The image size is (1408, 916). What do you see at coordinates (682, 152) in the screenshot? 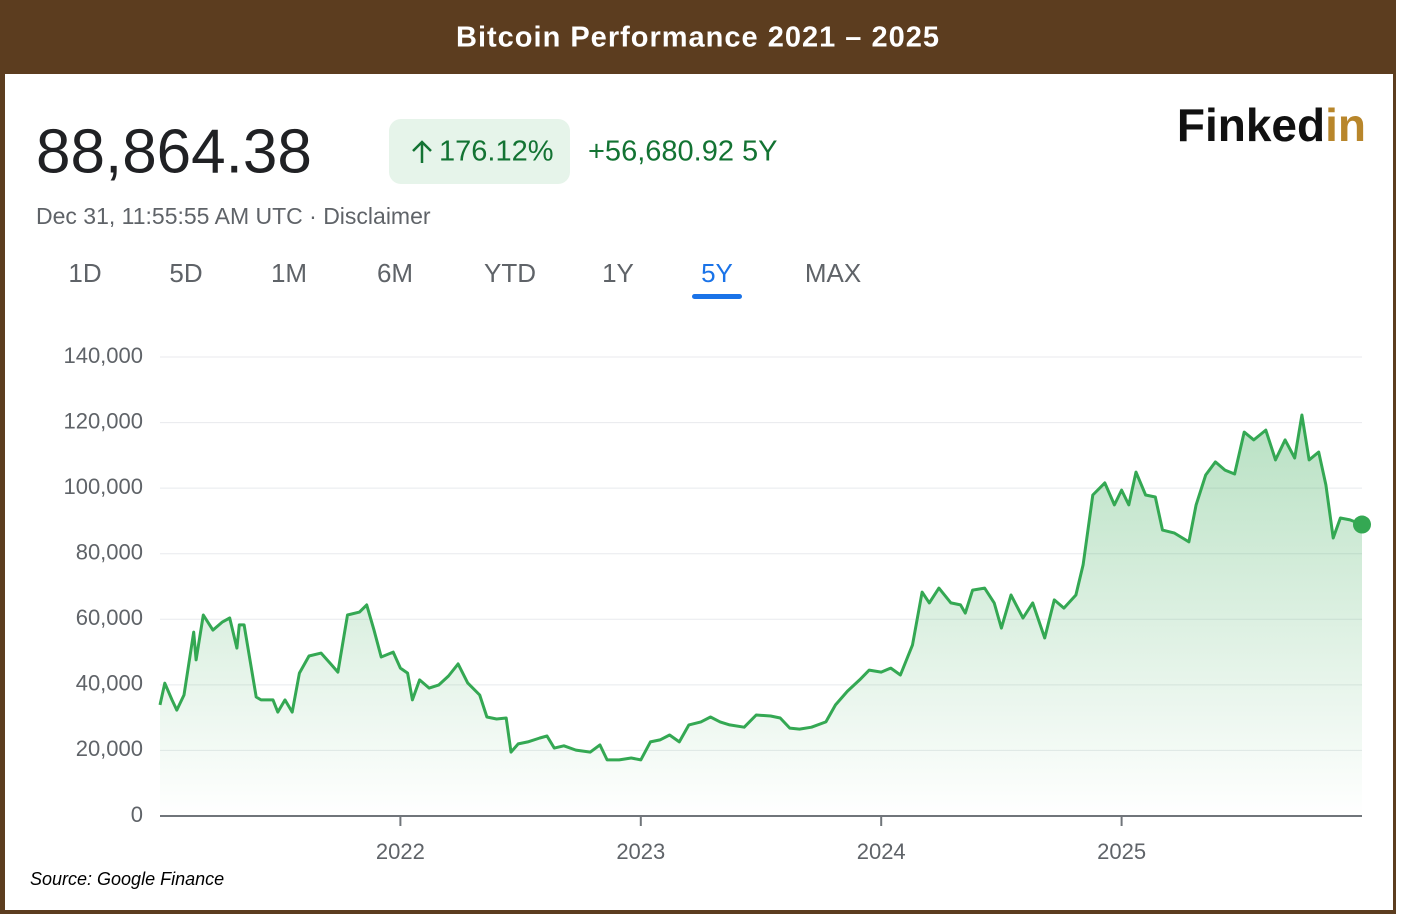
I see `change-value: +56,680.92 5Y` at bounding box center [682, 152].